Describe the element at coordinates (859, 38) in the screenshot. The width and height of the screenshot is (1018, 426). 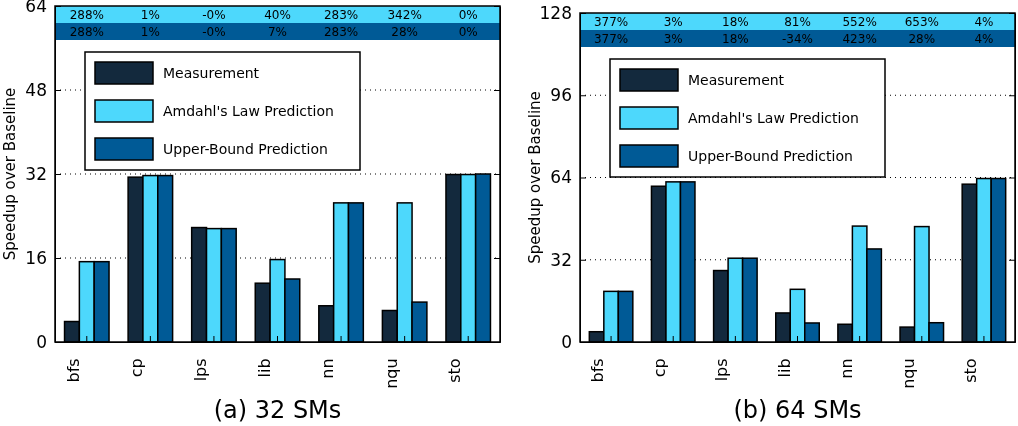
I see `annotation: 423%` at that location.